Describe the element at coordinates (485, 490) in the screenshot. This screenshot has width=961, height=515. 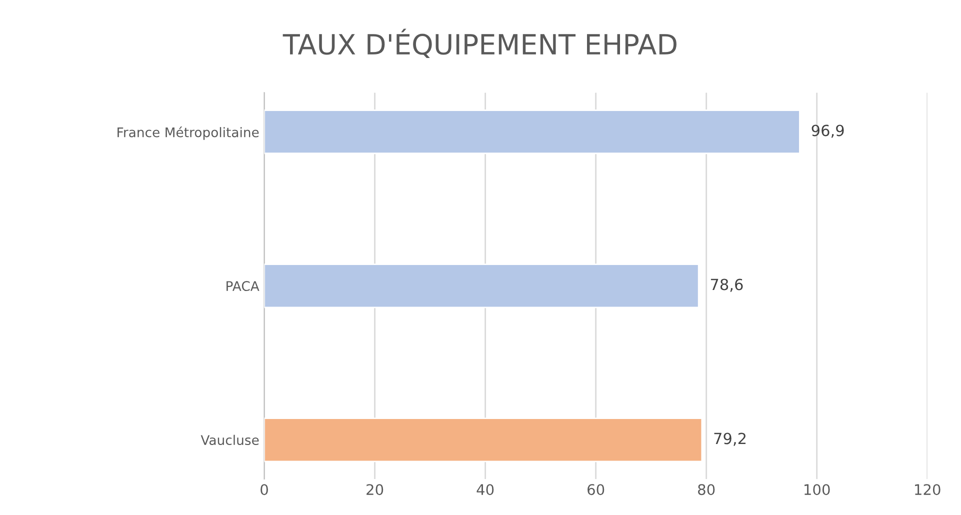
I see `x-tick-label: 40` at that location.